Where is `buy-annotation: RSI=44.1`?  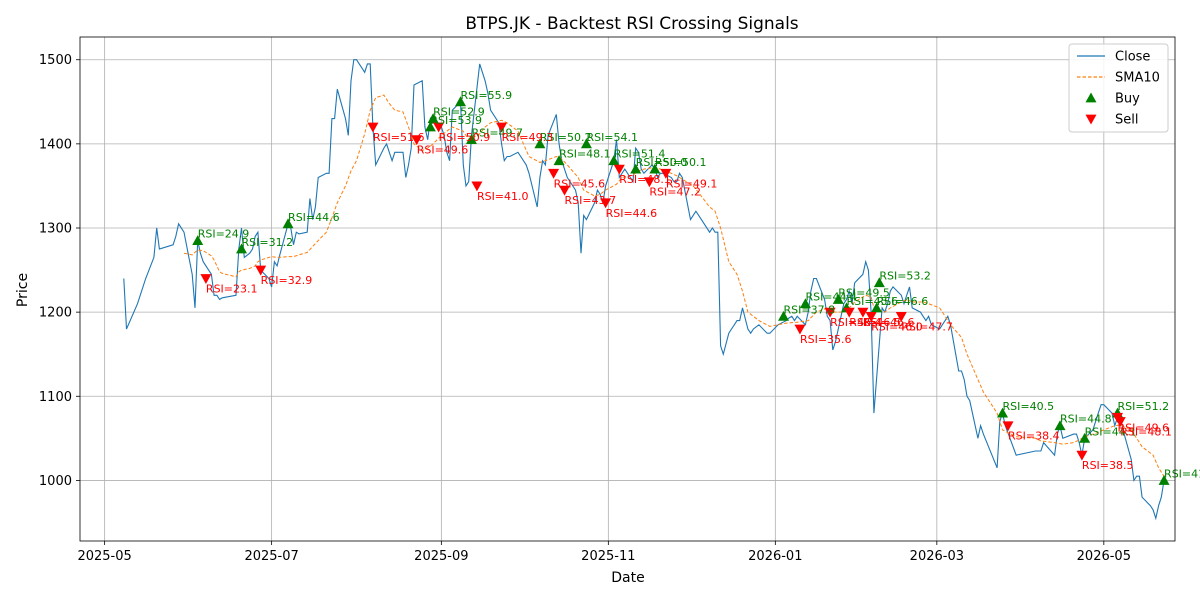
buy-annotation: RSI=44.1 is located at coordinates (1111, 431).